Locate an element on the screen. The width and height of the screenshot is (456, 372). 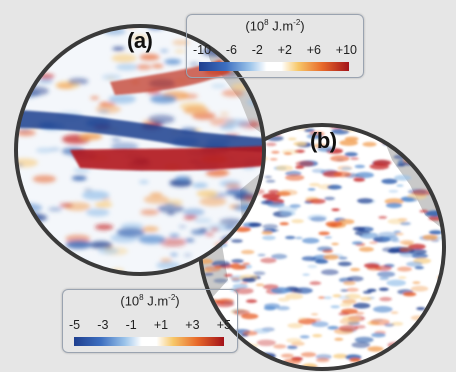
legend-b-tick: -5 is located at coordinates (75, 325).